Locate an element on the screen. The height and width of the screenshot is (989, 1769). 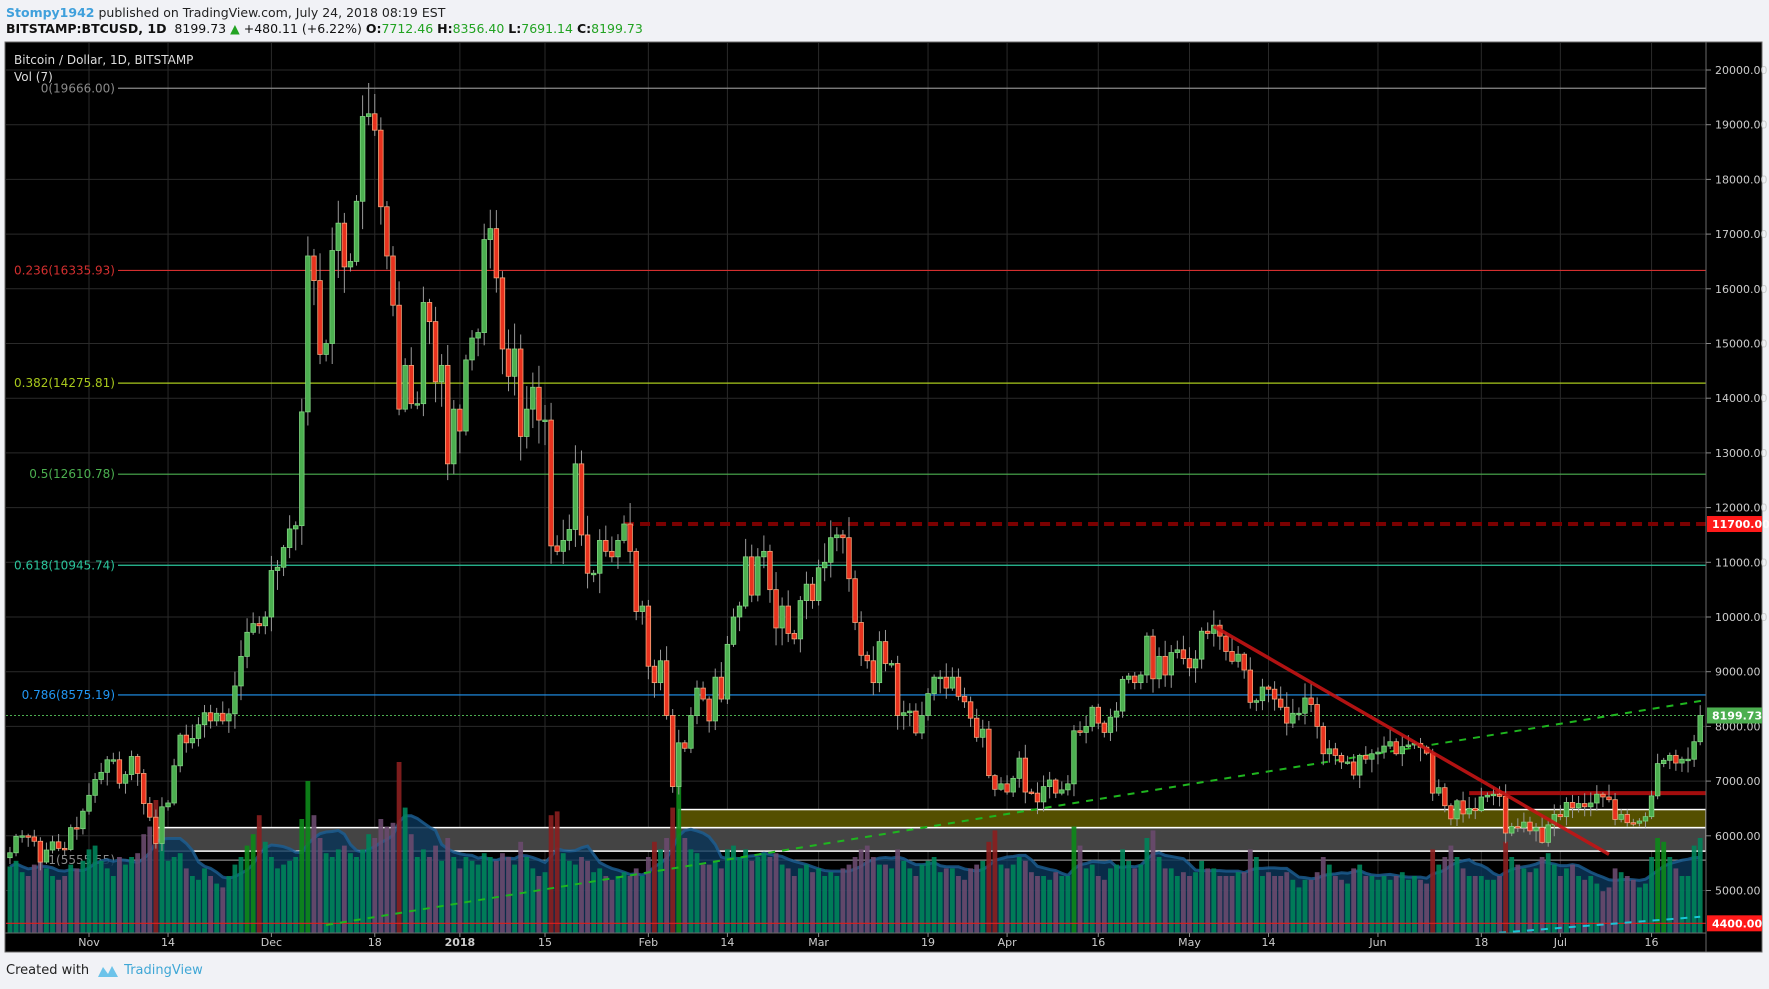
price-tick-label: 7000.00 is located at coordinates (1738, 781).